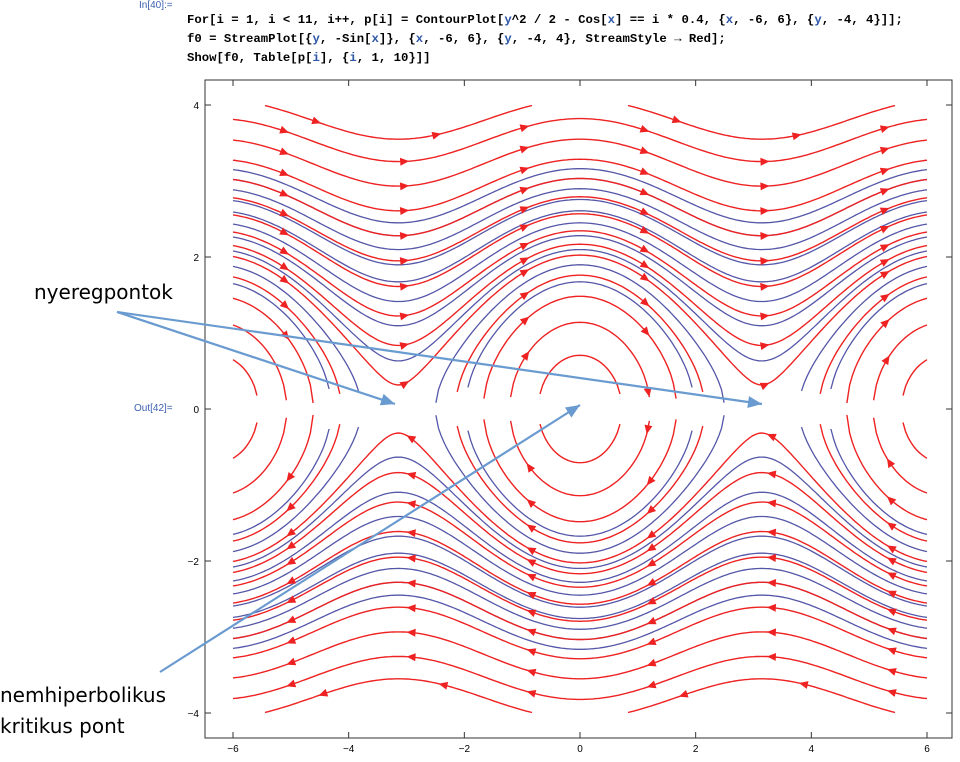  I want to click on code-token: ^2 / 2 - Cos[, so click(559, 20).